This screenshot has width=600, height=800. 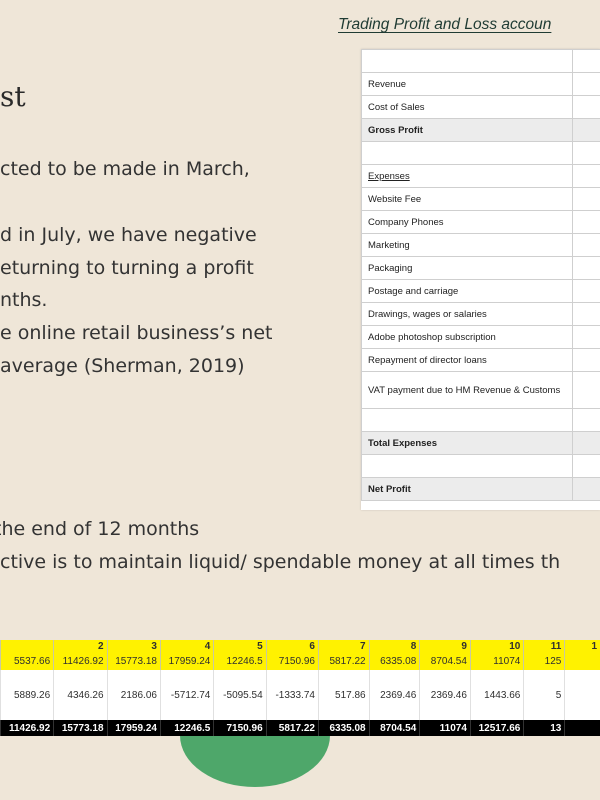 I want to click on pl-row-label: Drawings, wages or salaries, so click(x=467, y=314).